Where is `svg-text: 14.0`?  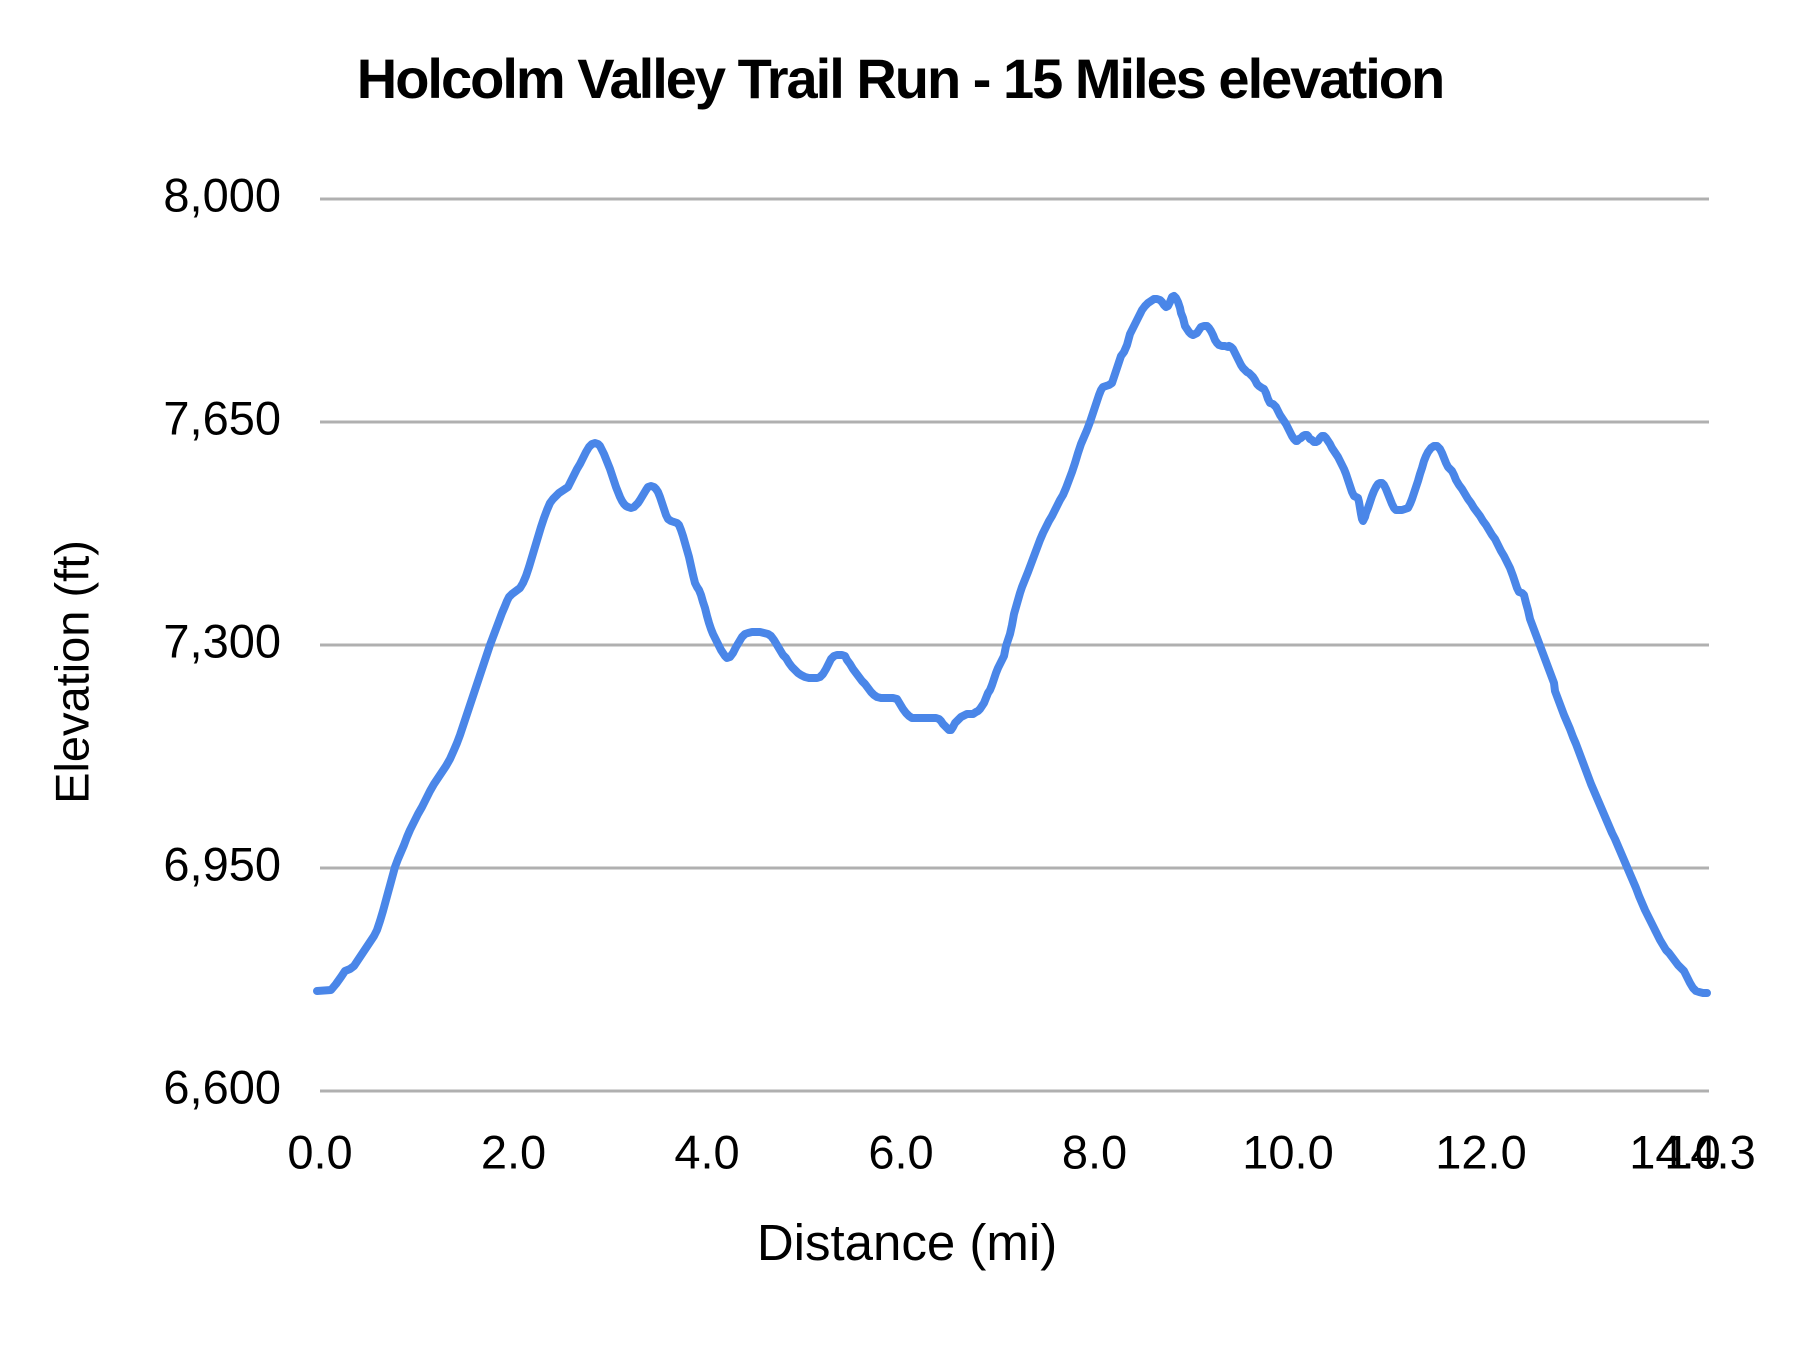
svg-text: 14.0 is located at coordinates (1674, 1152).